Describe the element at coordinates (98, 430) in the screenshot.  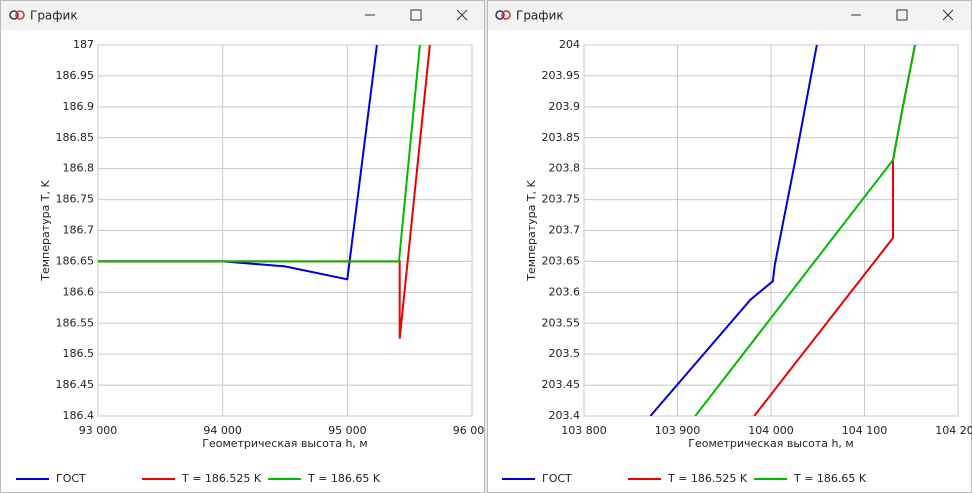
I see `x-tick-label: 93 000` at that location.